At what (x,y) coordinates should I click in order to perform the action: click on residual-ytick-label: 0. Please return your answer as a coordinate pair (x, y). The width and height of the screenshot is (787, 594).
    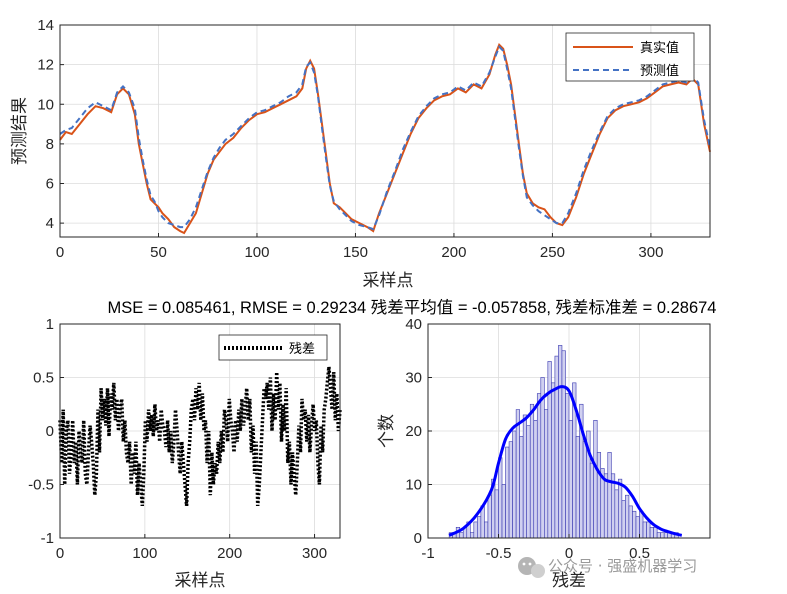
    Looking at the image, I should click on (50, 431).